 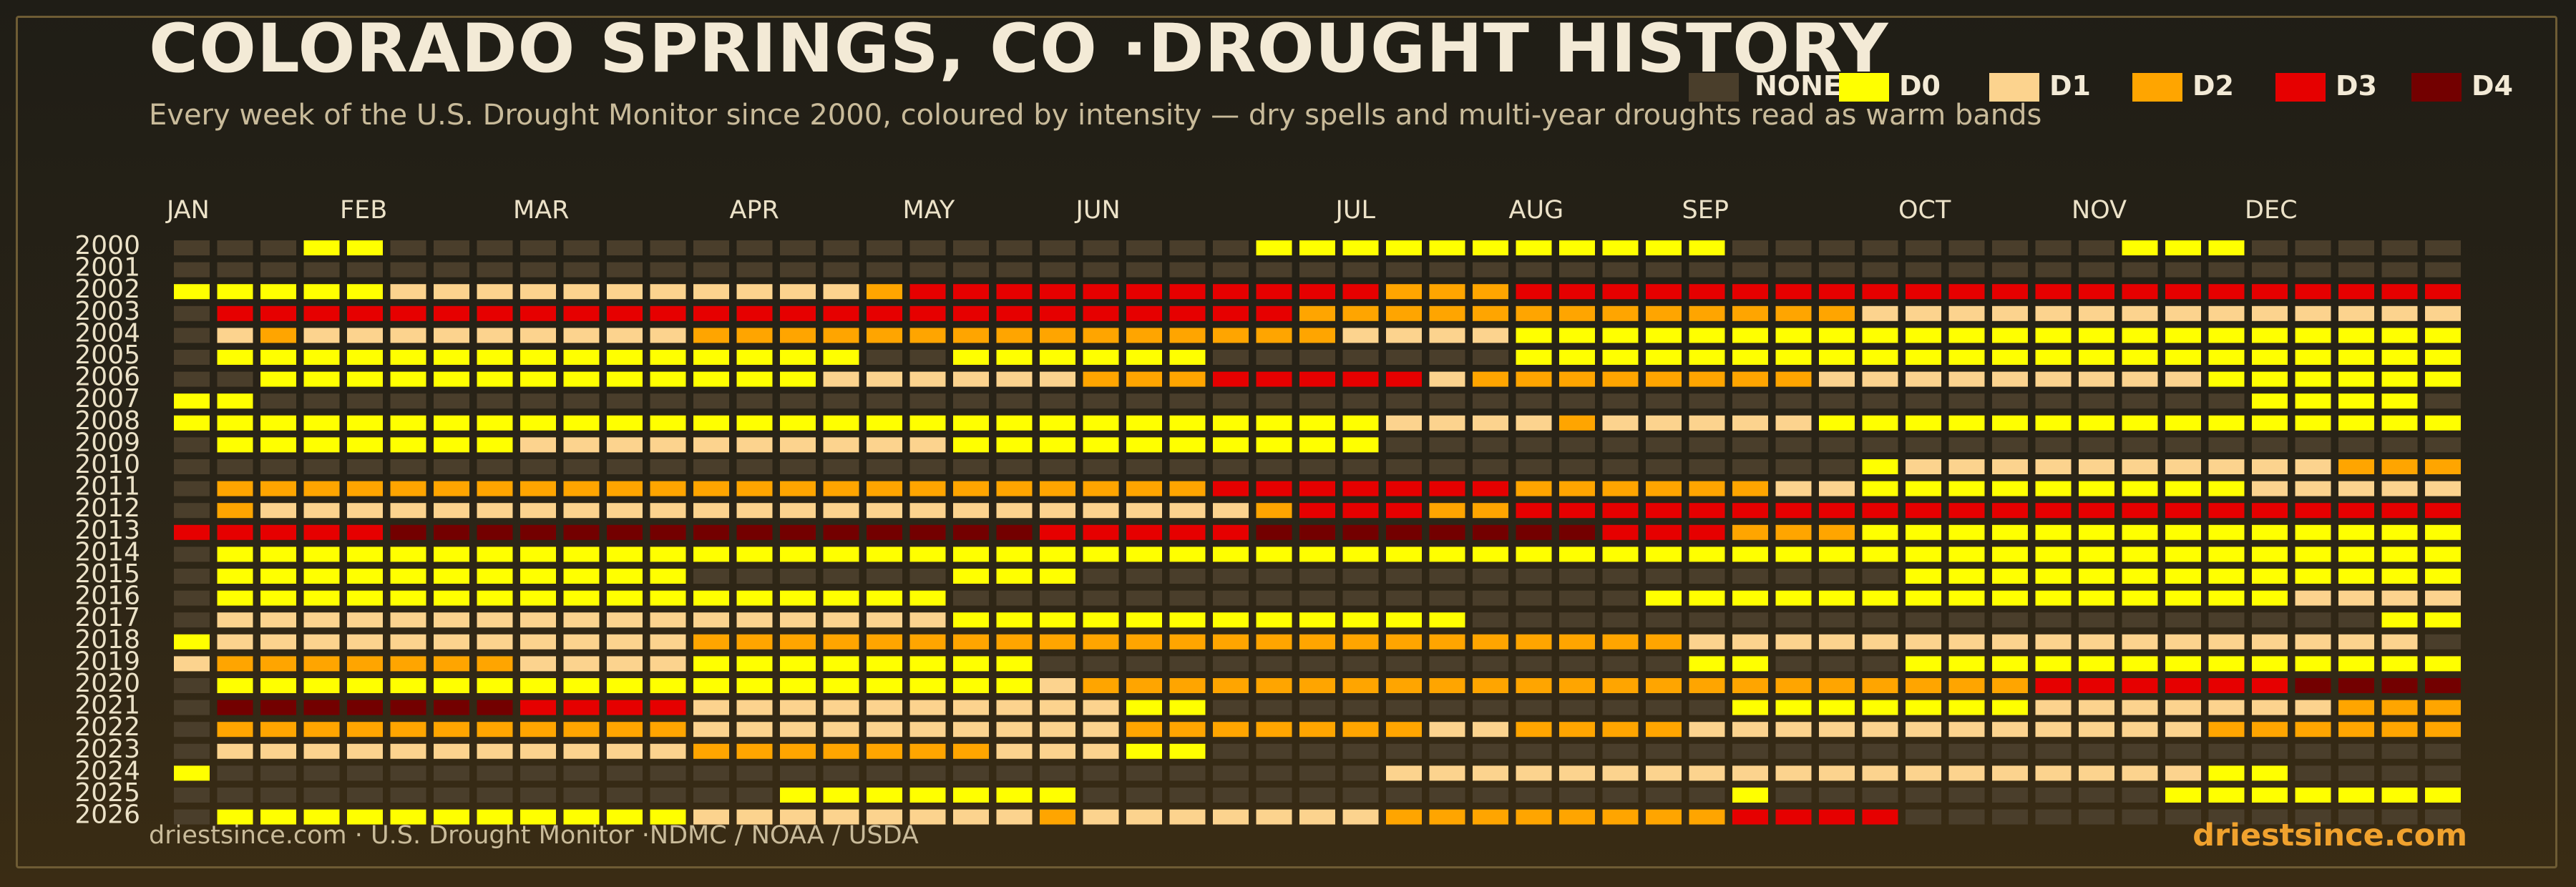 What do you see at coordinates (1880, 729) in the screenshot?
I see `cell-2022-w40` at bounding box center [1880, 729].